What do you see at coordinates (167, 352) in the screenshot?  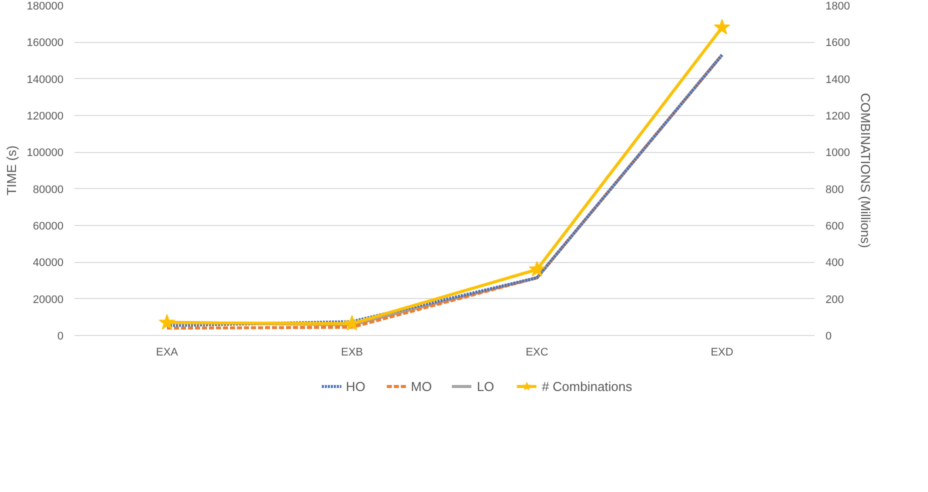 I see `x-tick-label: EXA` at bounding box center [167, 352].